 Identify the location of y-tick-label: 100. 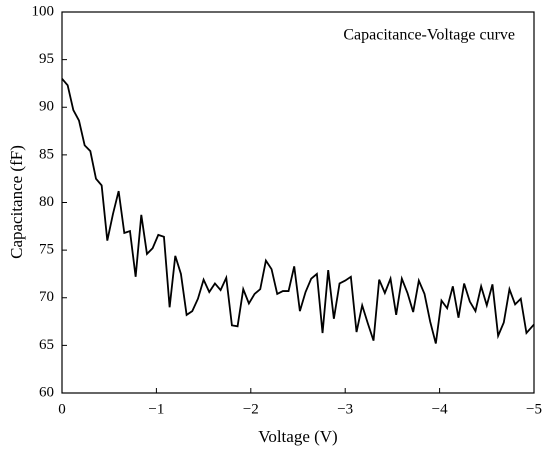
(43, 11).